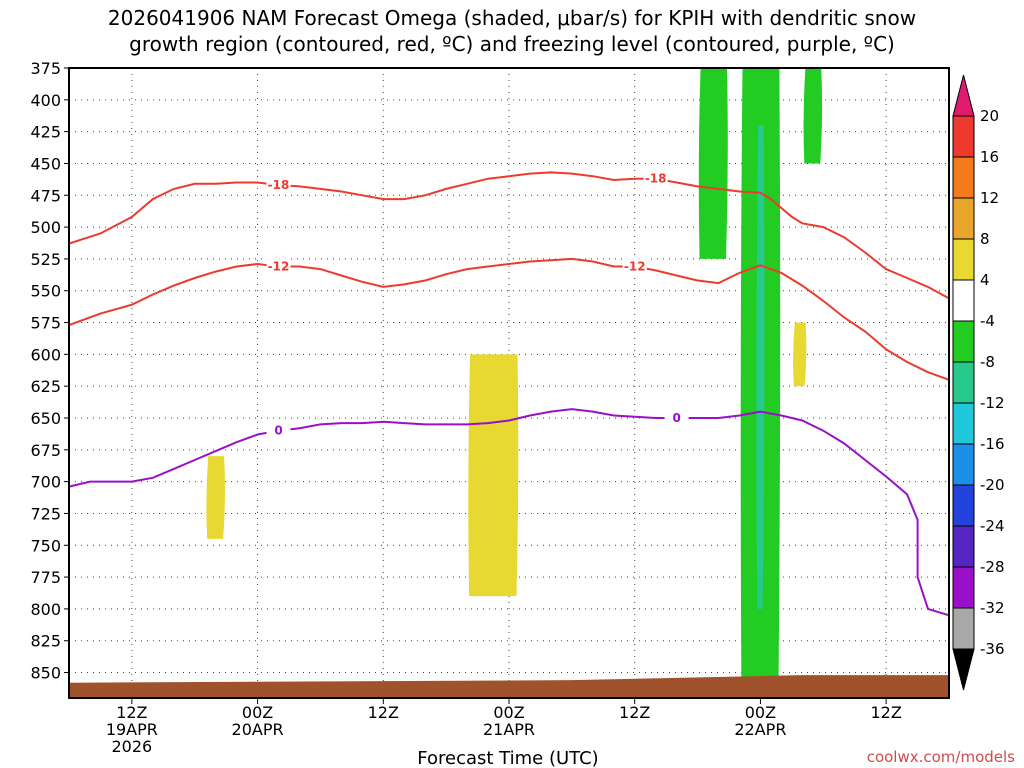 The image size is (1024, 768). I want to click on y-tick-label: 825, so click(45, 641).